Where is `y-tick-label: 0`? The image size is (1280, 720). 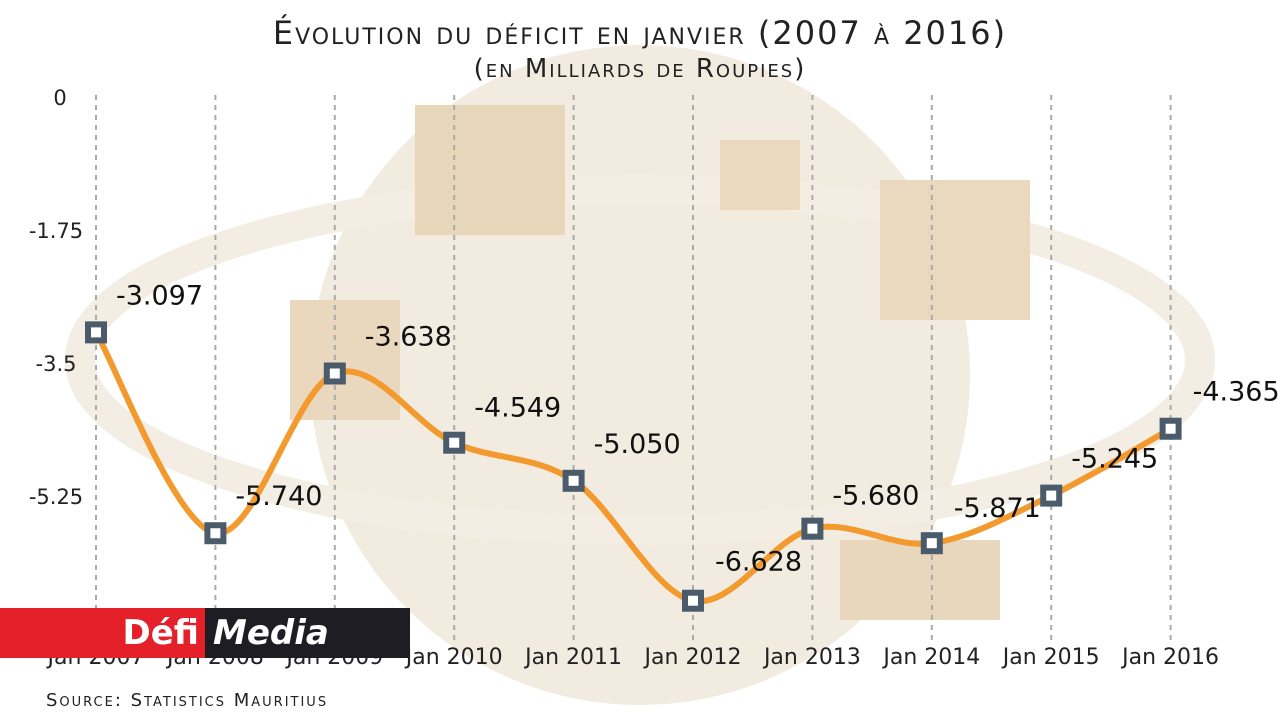
y-tick-label: 0 is located at coordinates (59, 98).